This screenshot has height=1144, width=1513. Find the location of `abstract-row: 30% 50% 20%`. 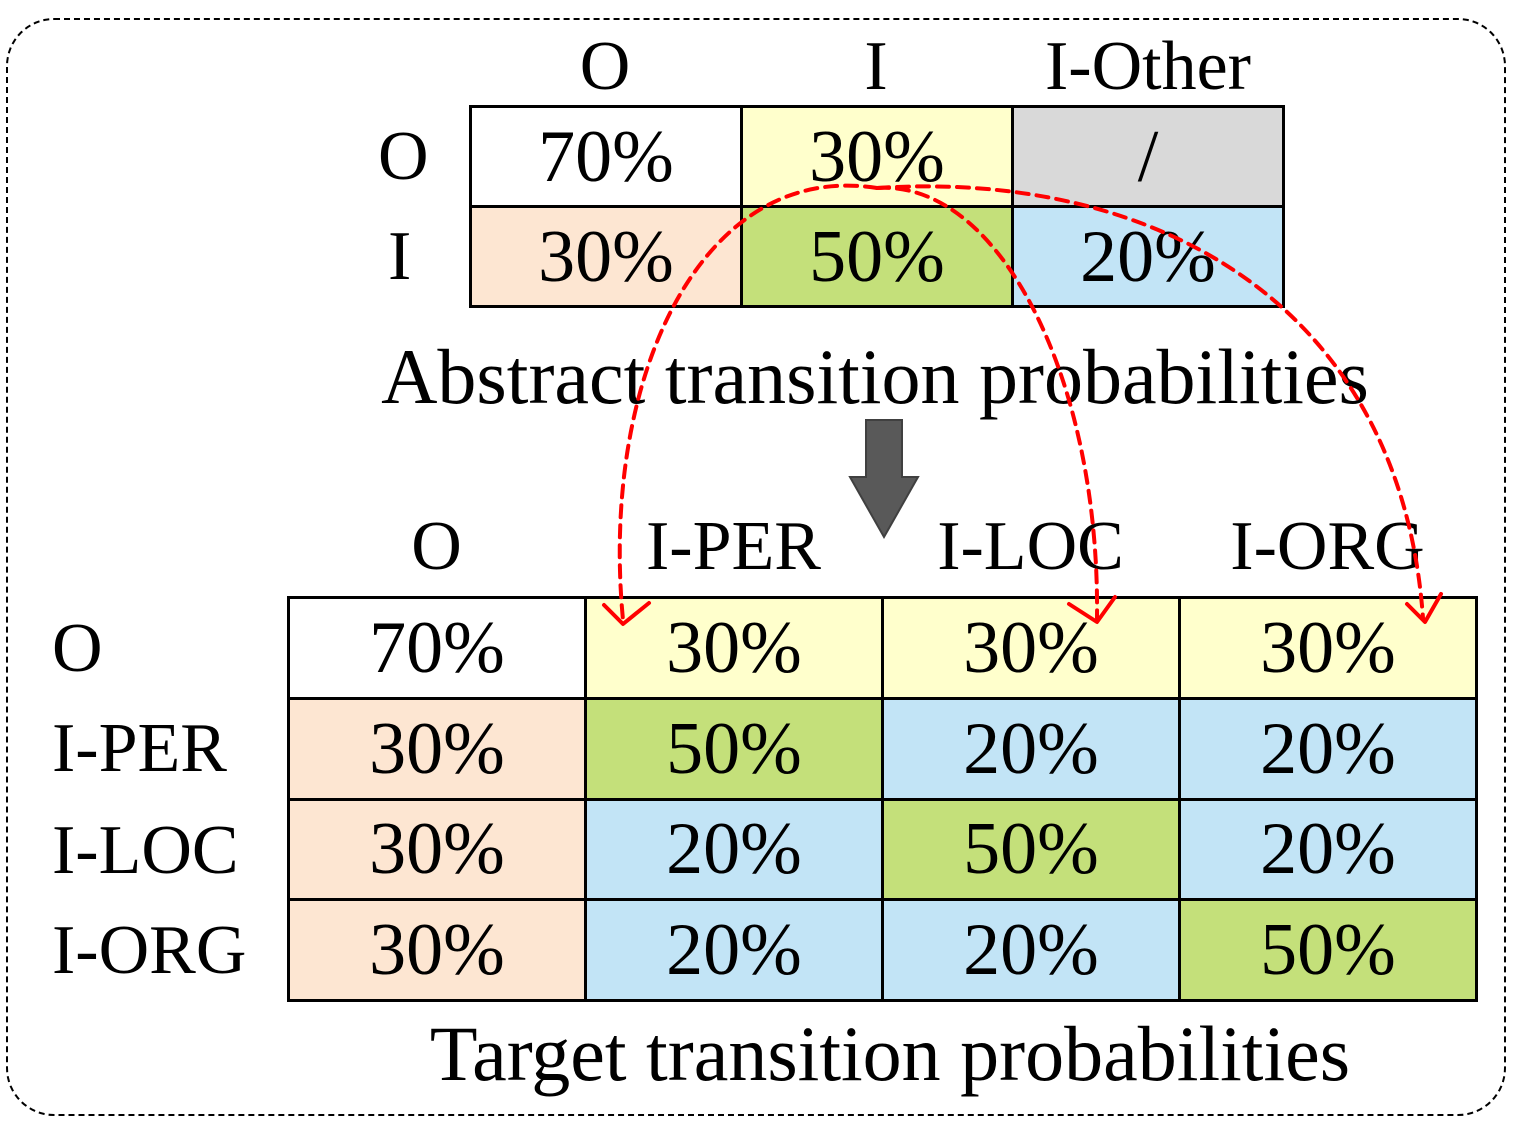

abstract-row: 30% 50% 20% is located at coordinates (877, 256).